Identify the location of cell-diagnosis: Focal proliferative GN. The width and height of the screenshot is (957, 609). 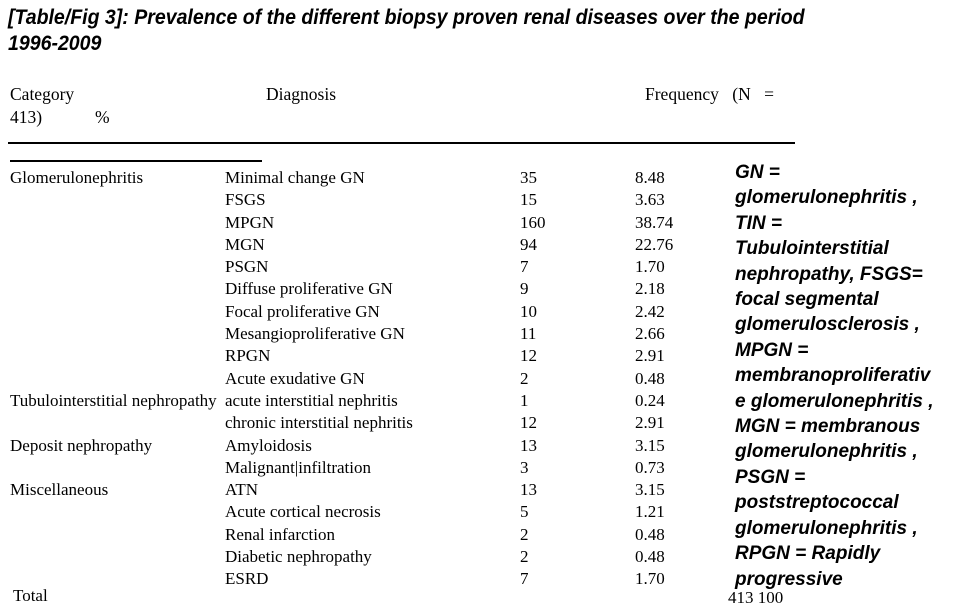
(302, 311).